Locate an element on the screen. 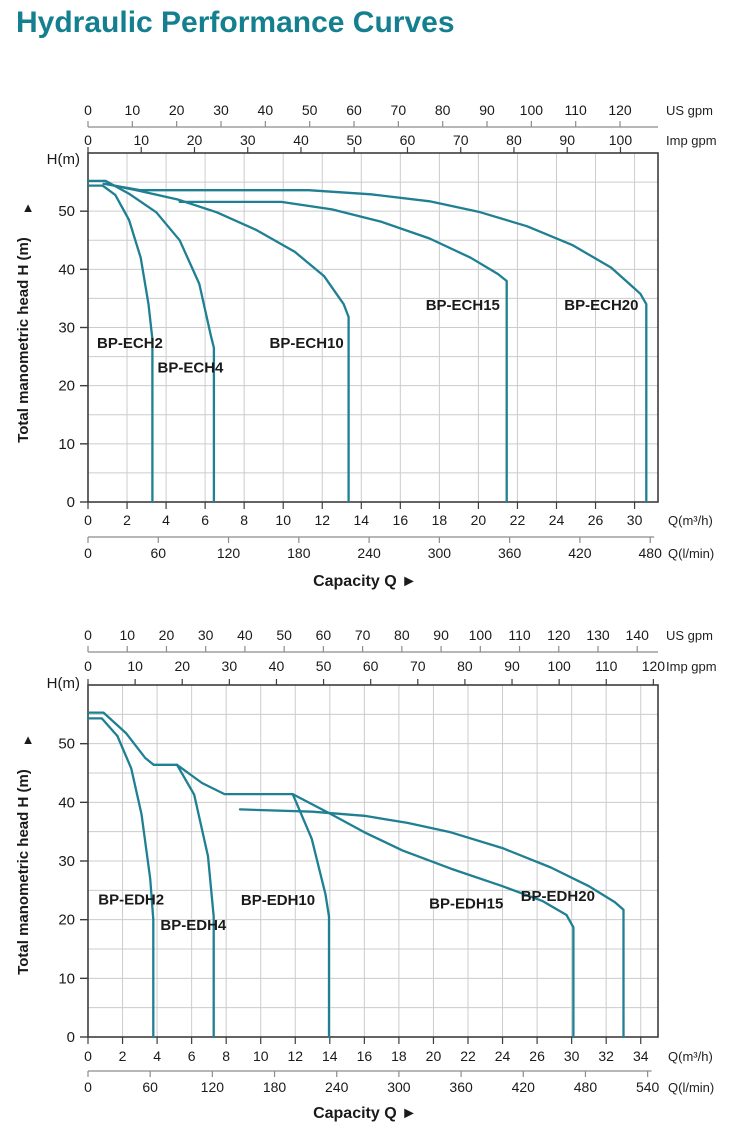 The image size is (750, 1141). x-axis-lmin: 0 60 120 180 240 300 360 420 480 Q(l/min) is located at coordinates (399, 548).